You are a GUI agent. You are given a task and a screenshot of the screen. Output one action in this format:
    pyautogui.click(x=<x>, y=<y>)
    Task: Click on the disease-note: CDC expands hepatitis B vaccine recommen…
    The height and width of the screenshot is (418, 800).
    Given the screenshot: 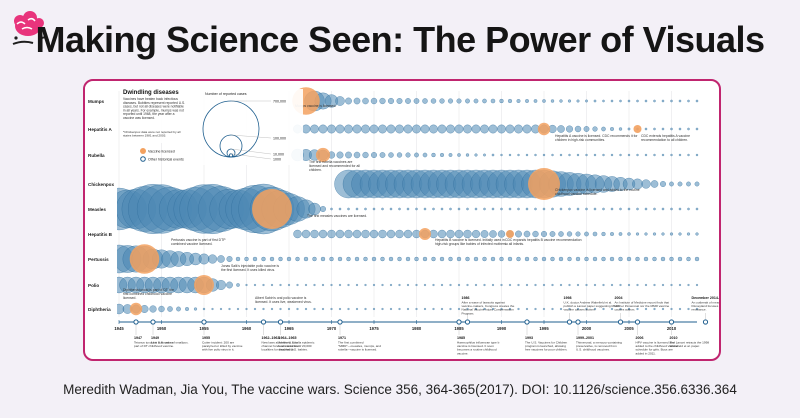 What is the action you would take?
    pyautogui.click(x=543, y=242)
    